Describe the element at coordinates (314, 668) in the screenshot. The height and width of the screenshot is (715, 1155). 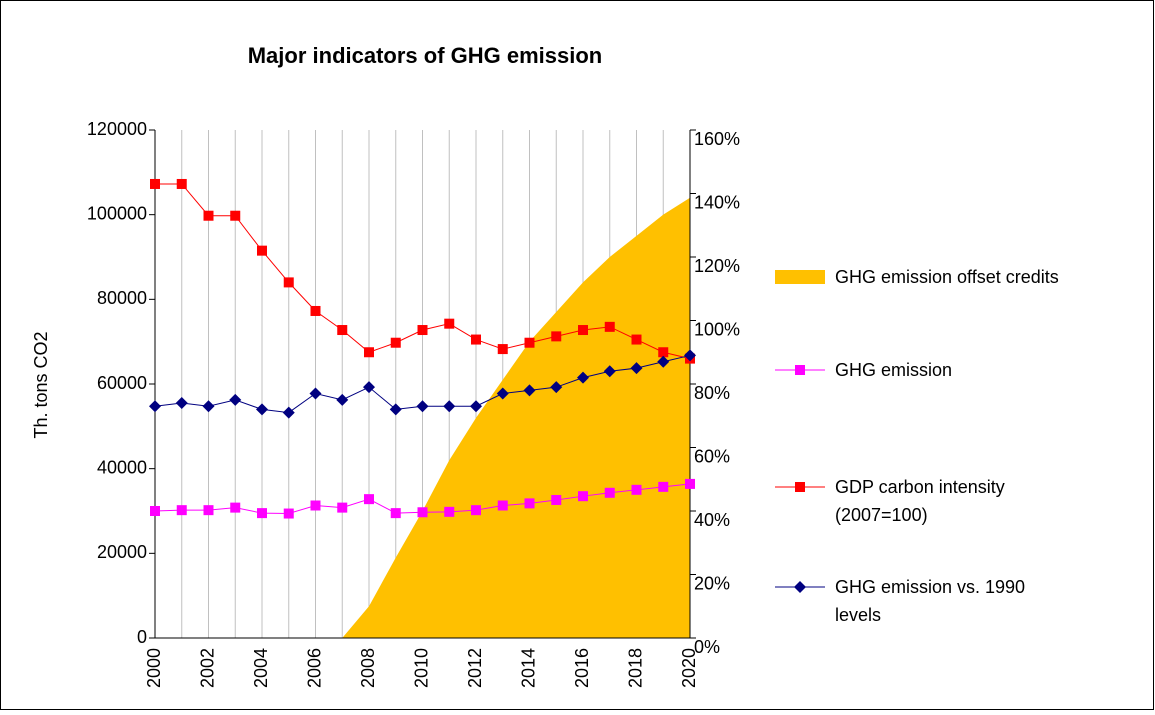
I see `x-tick-label: 2006` at that location.